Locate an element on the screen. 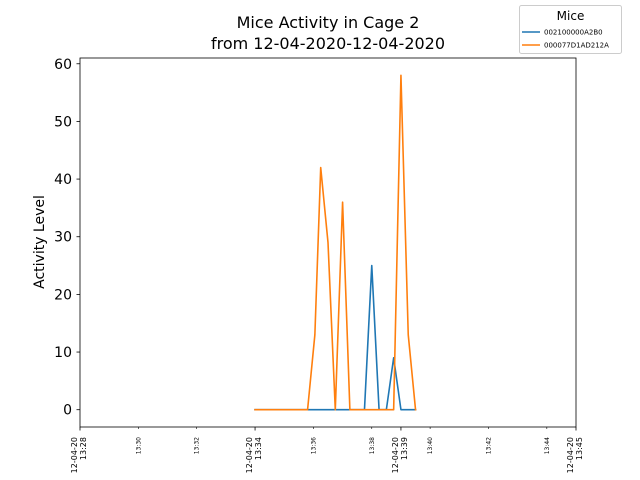 Image resolution: width=640 pixels, height=480 pixels. legend-box is located at coordinates (570, 29).